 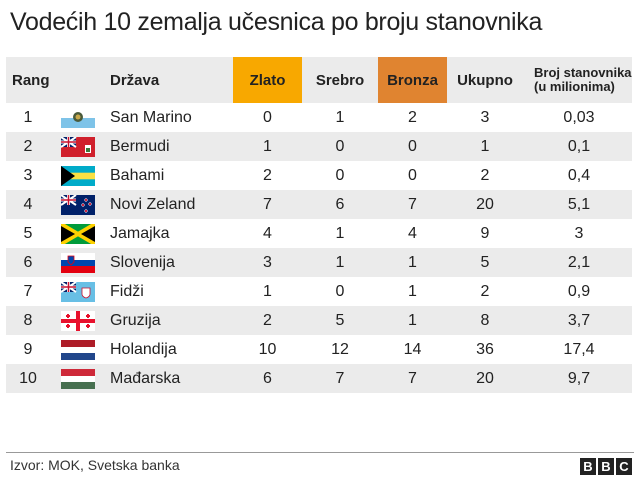 I want to click on total-count: 9, so click(x=485, y=233).